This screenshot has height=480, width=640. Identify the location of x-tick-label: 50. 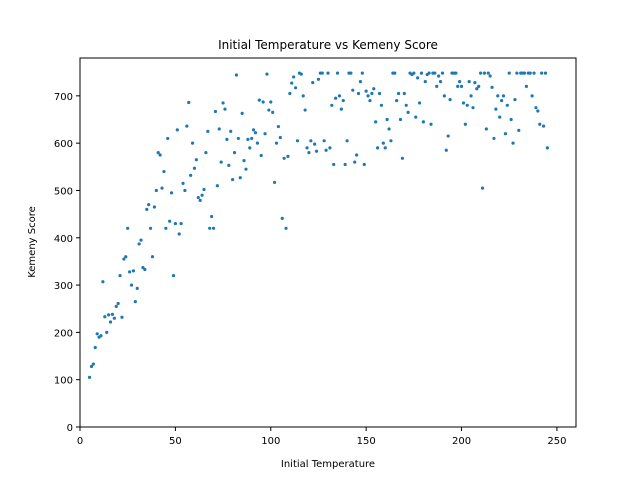
(175, 441).